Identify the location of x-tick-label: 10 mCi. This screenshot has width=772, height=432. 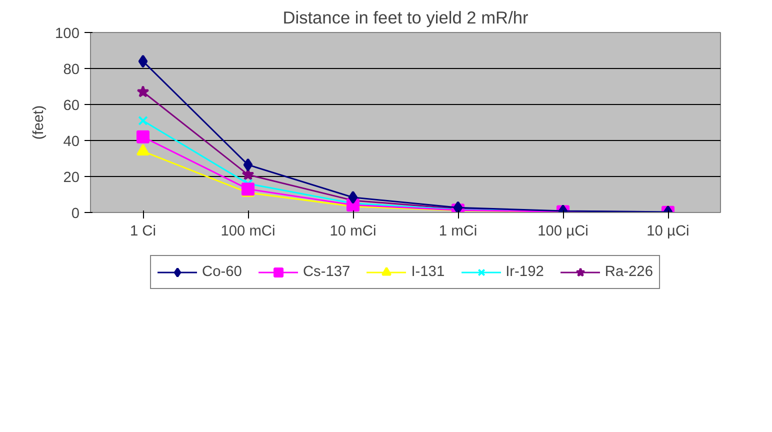
(353, 232).